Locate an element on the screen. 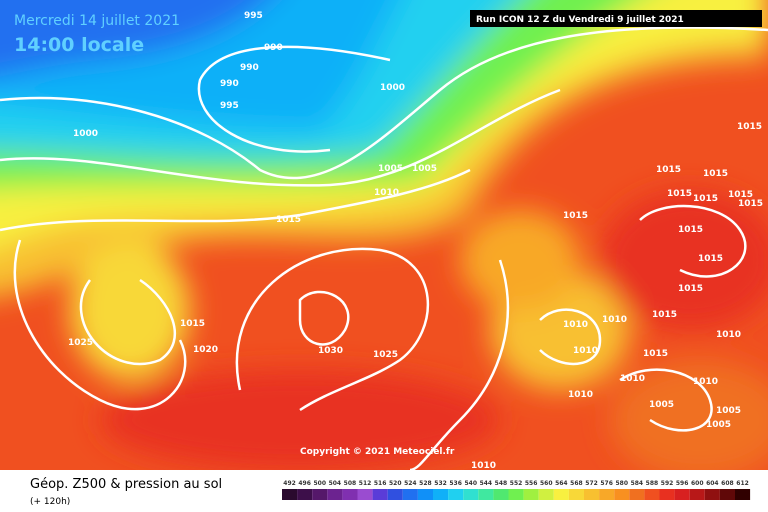 The width and height of the screenshot is (768, 512). scale-label: 496 is located at coordinates (304, 483).